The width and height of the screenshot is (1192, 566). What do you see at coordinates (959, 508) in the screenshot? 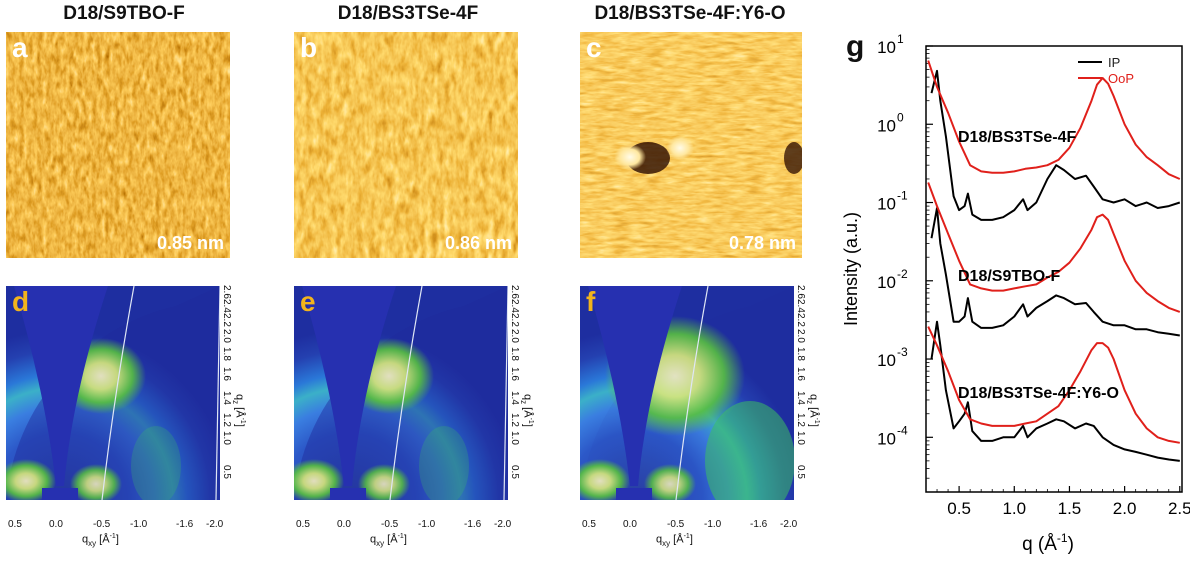
I see `x-tick-label: 0.5` at bounding box center [959, 508].